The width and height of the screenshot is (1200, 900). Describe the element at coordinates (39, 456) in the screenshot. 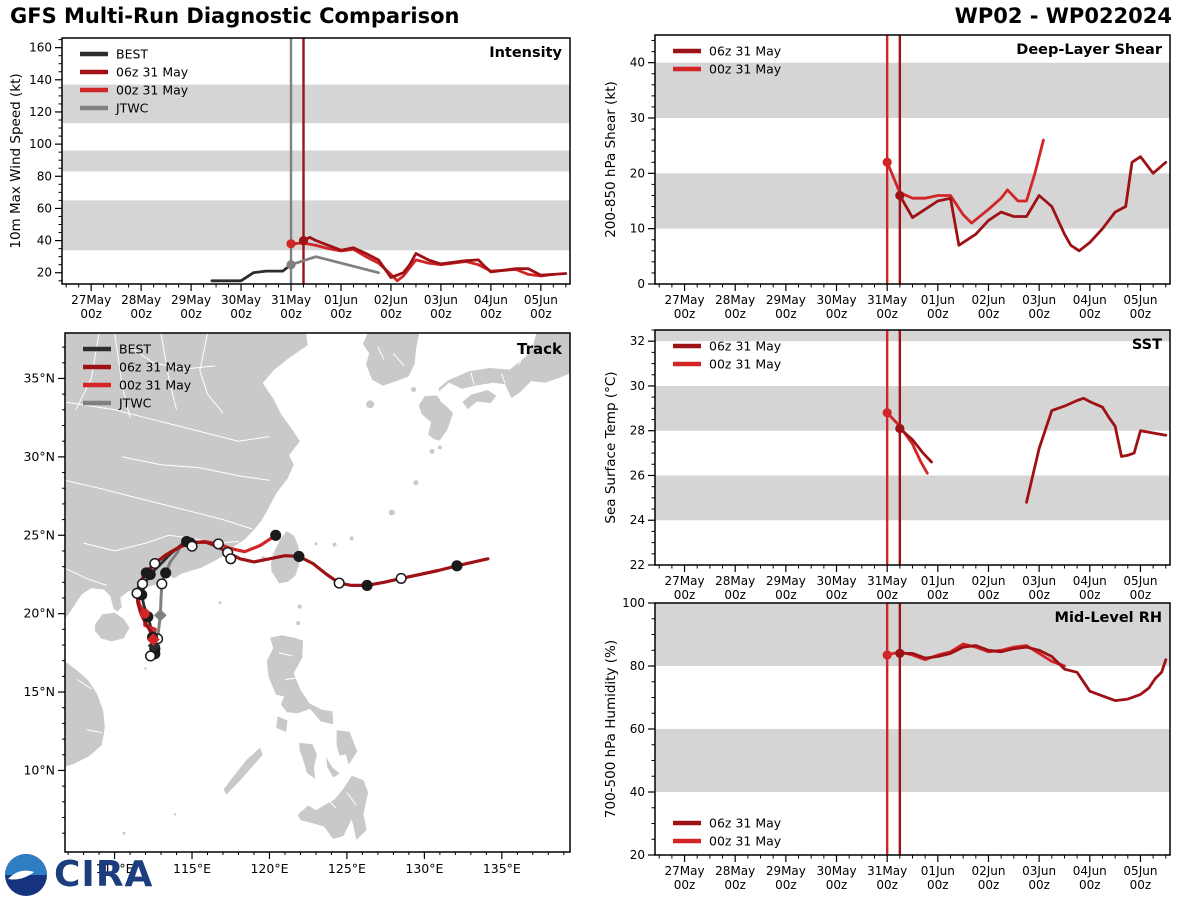

I see `svg-text: 30°N` at that location.